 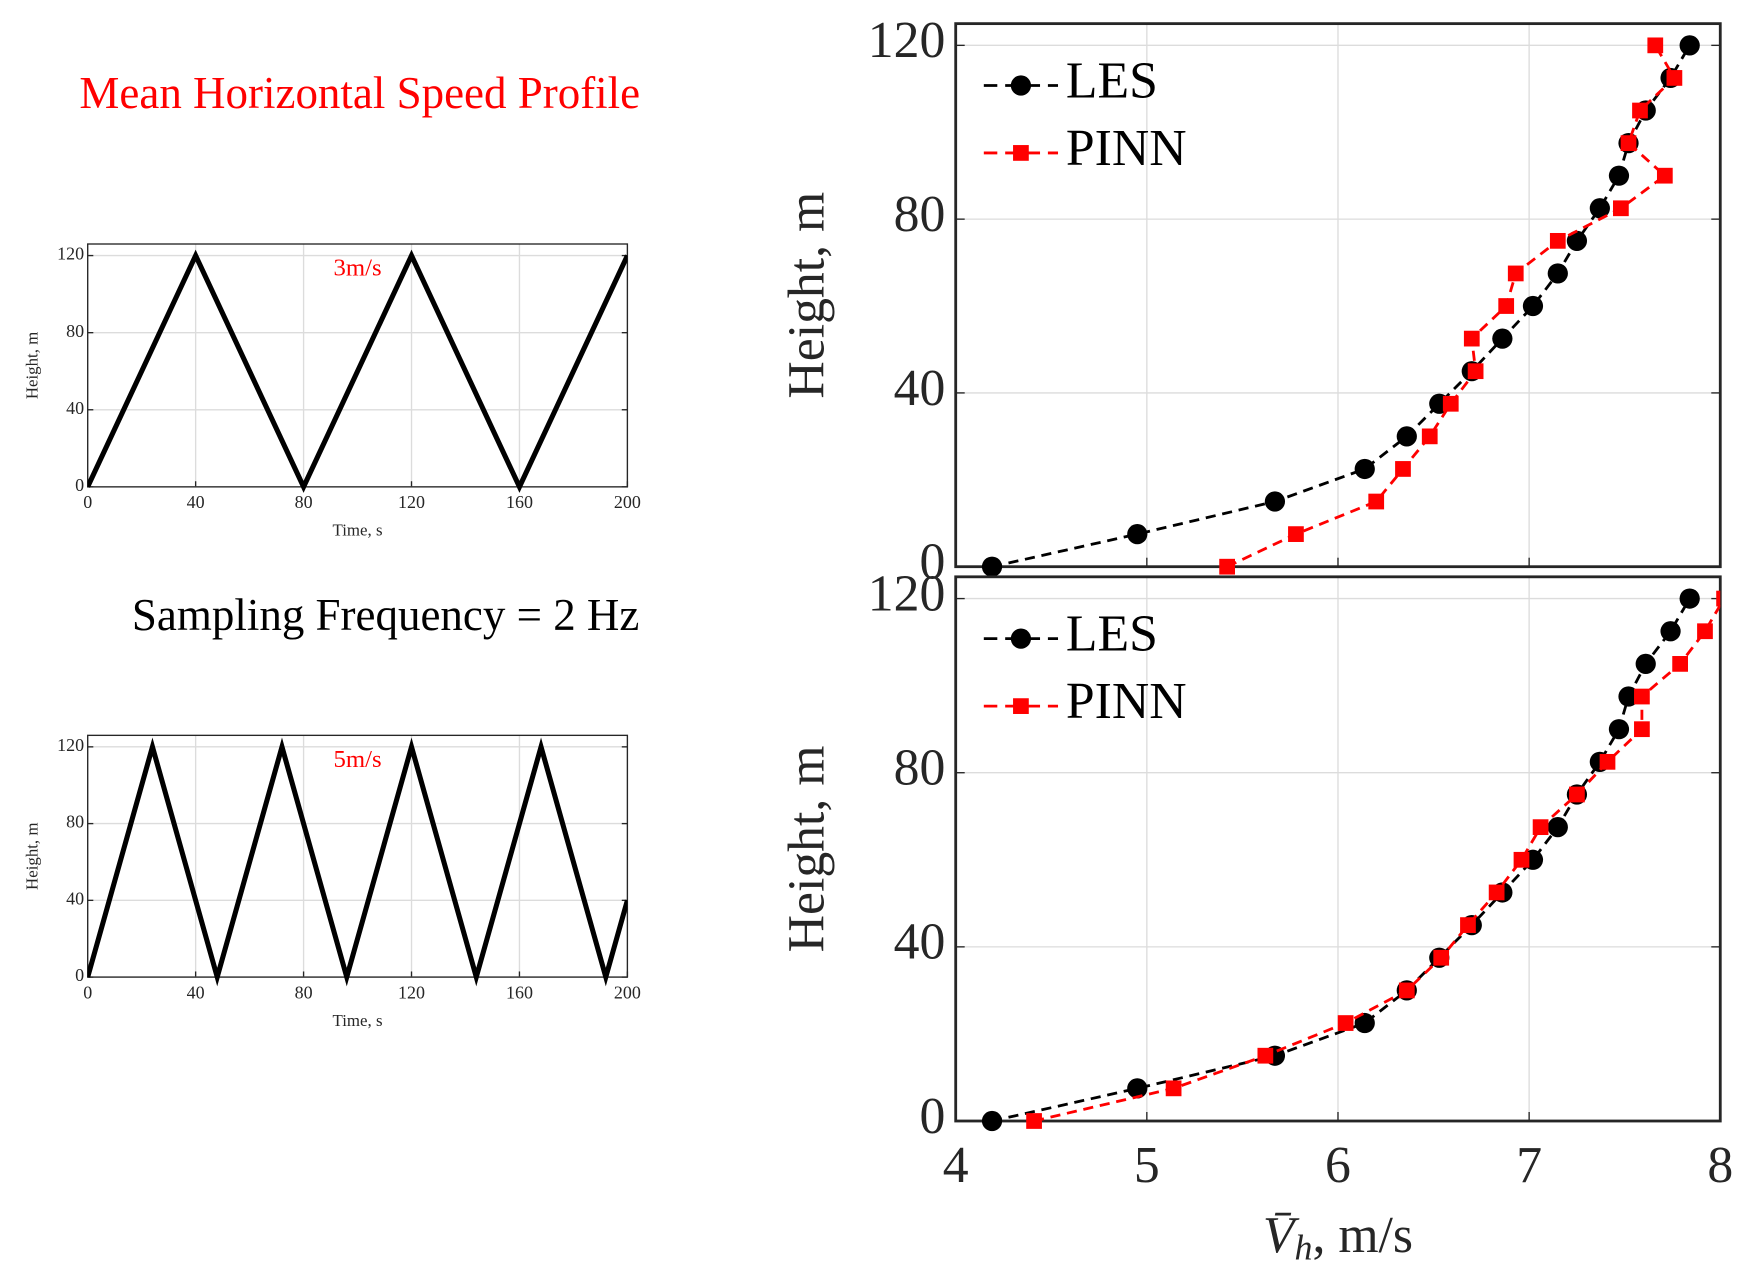 What do you see at coordinates (304, 992) in the screenshot?
I see `x-tick-label: 80` at bounding box center [304, 992].